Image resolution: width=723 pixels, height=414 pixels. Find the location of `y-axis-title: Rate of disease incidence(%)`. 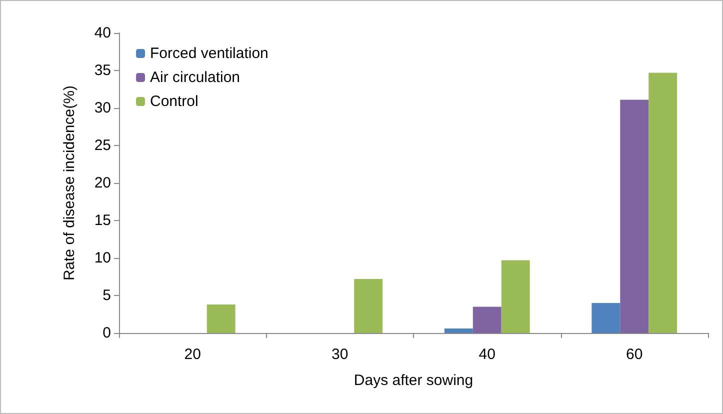

y-axis-title: Rate of disease incidence(%) is located at coordinates (69, 183).